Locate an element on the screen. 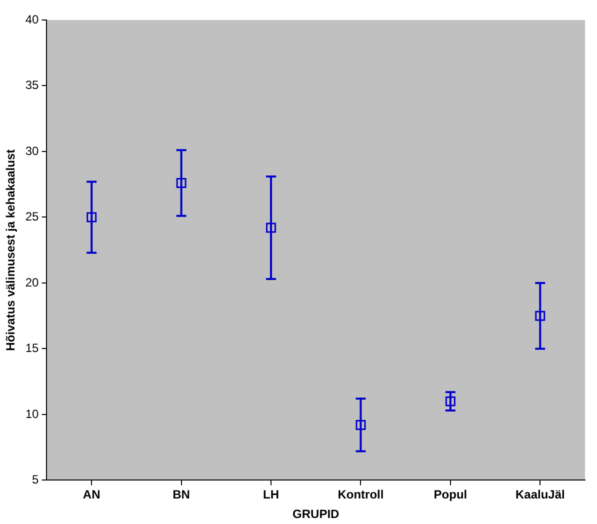 The width and height of the screenshot is (597, 524). y-tick-label: 30 is located at coordinates (32, 151).